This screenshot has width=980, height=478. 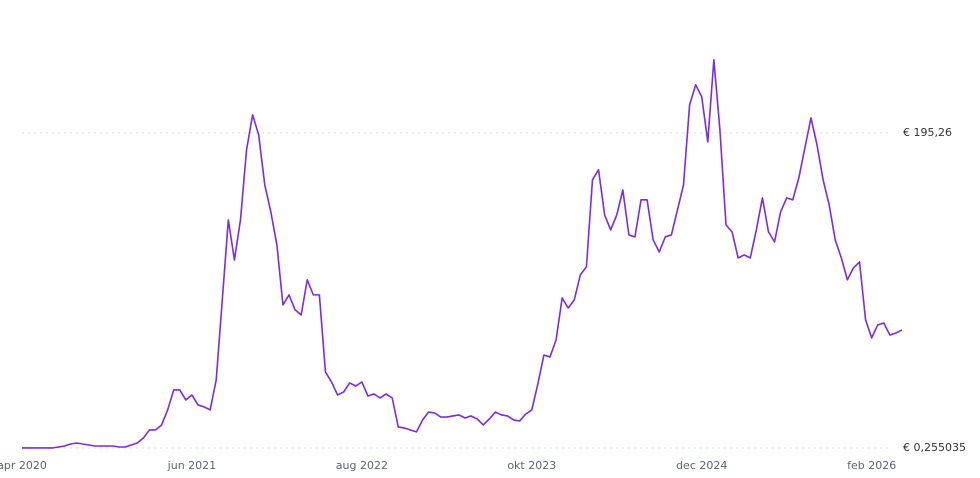 What do you see at coordinates (701, 465) in the screenshot?
I see `x-tick-label: dec 2024` at bounding box center [701, 465].